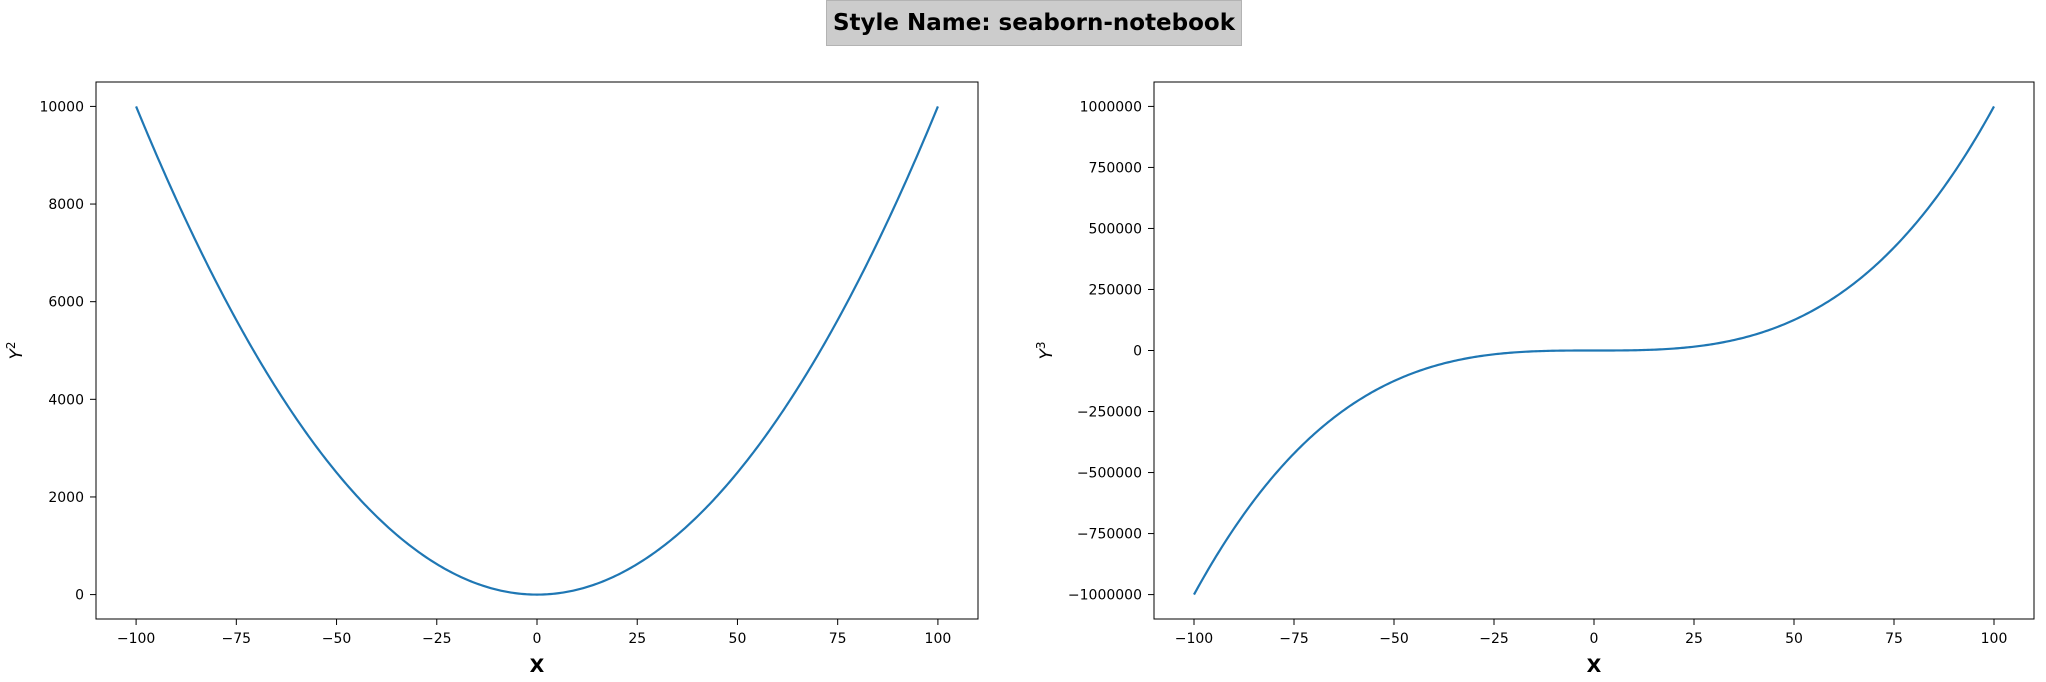 The width and height of the screenshot is (2046, 682). Describe the element at coordinates (1115, 290) in the screenshot. I see `y-tick-label: 250000` at that location.